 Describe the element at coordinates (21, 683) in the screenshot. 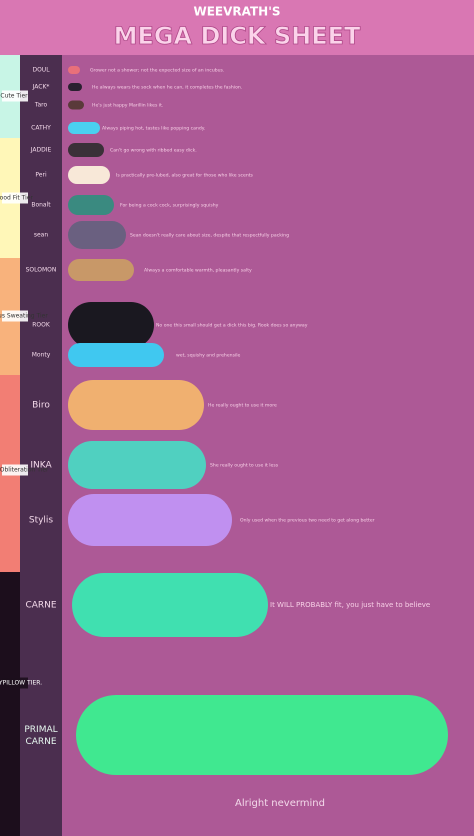

I see `tier-label: BODYPILLOW TIER.` at that location.